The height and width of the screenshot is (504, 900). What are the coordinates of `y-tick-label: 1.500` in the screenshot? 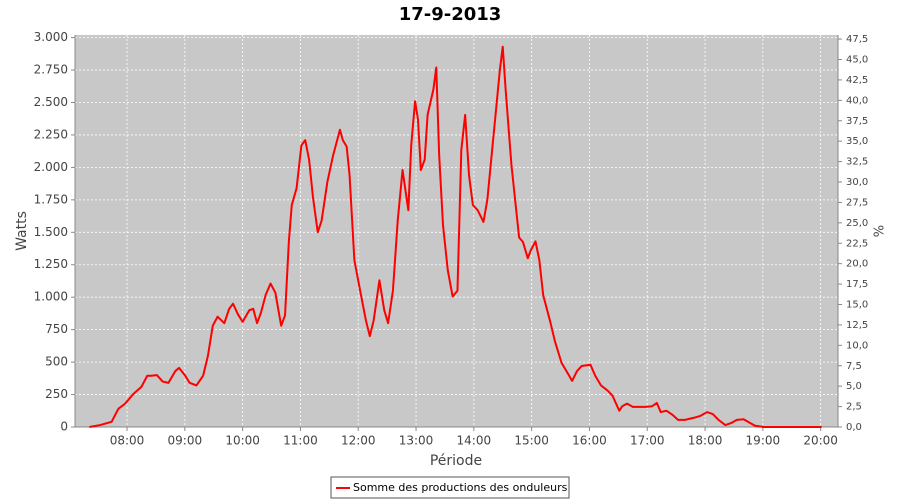 It's located at (51, 232).